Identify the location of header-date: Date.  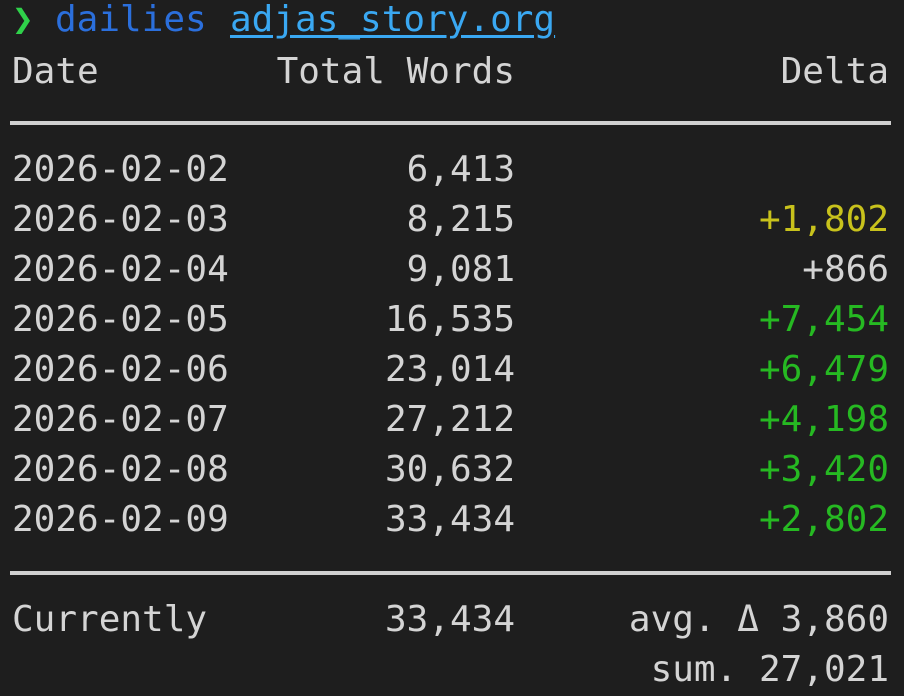
(55, 71).